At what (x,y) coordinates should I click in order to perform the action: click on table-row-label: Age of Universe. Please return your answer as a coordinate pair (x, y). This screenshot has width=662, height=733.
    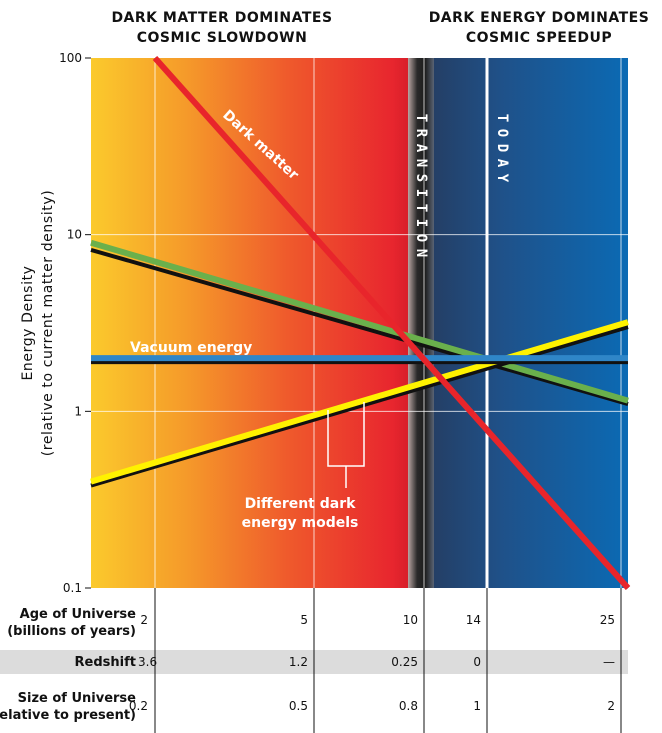
    Looking at the image, I should click on (78, 614).